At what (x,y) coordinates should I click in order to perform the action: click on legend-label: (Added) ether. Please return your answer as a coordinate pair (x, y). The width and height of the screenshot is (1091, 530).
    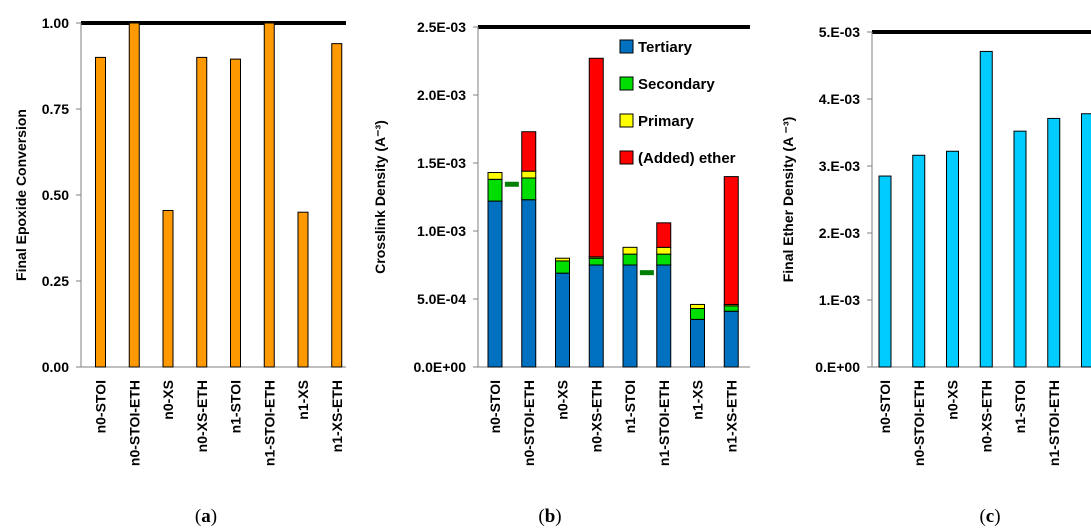
    Looking at the image, I should click on (687, 158).